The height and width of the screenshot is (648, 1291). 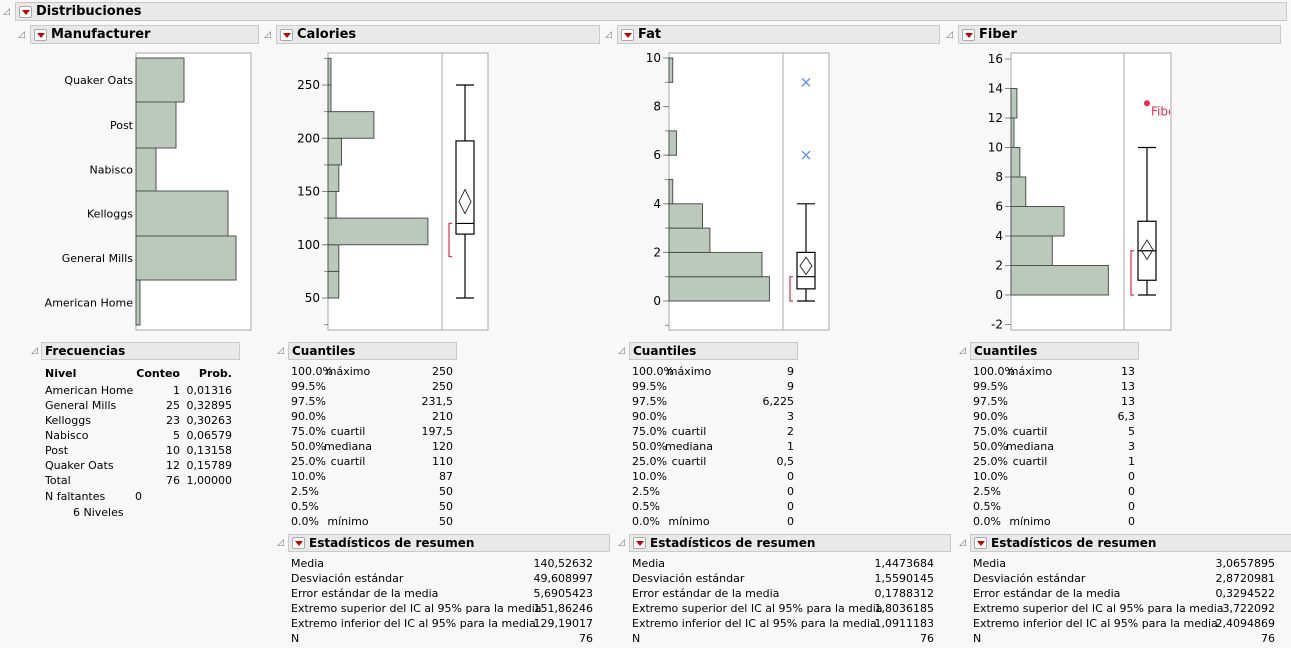 What do you see at coordinates (146, 169) in the screenshot?
I see `bar-nabisco` at bounding box center [146, 169].